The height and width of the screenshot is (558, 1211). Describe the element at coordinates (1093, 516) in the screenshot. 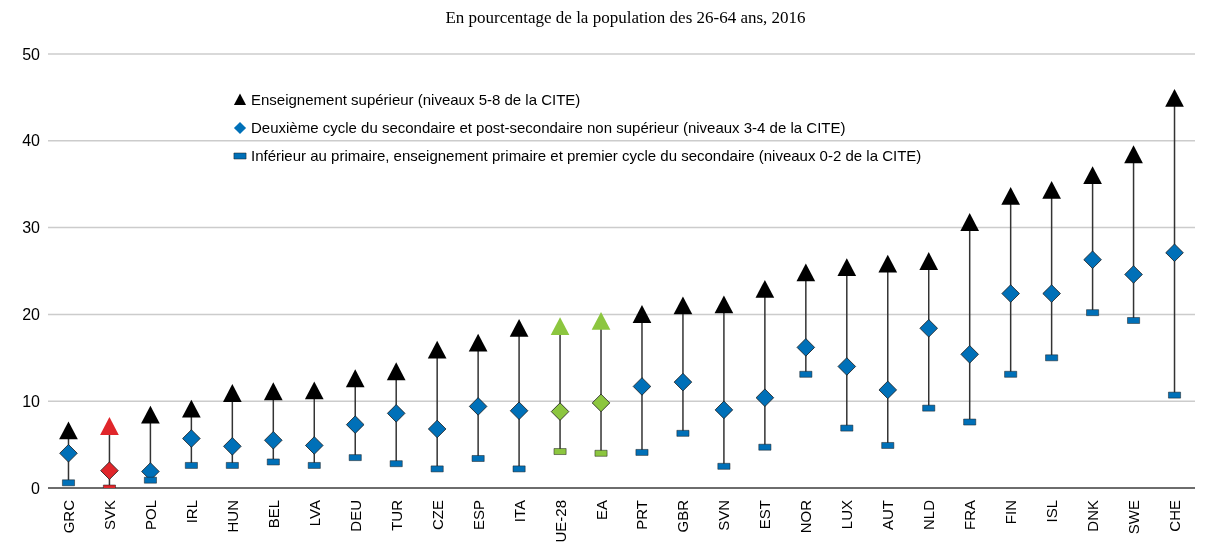

I see `x-tick-label: DNK` at that location.